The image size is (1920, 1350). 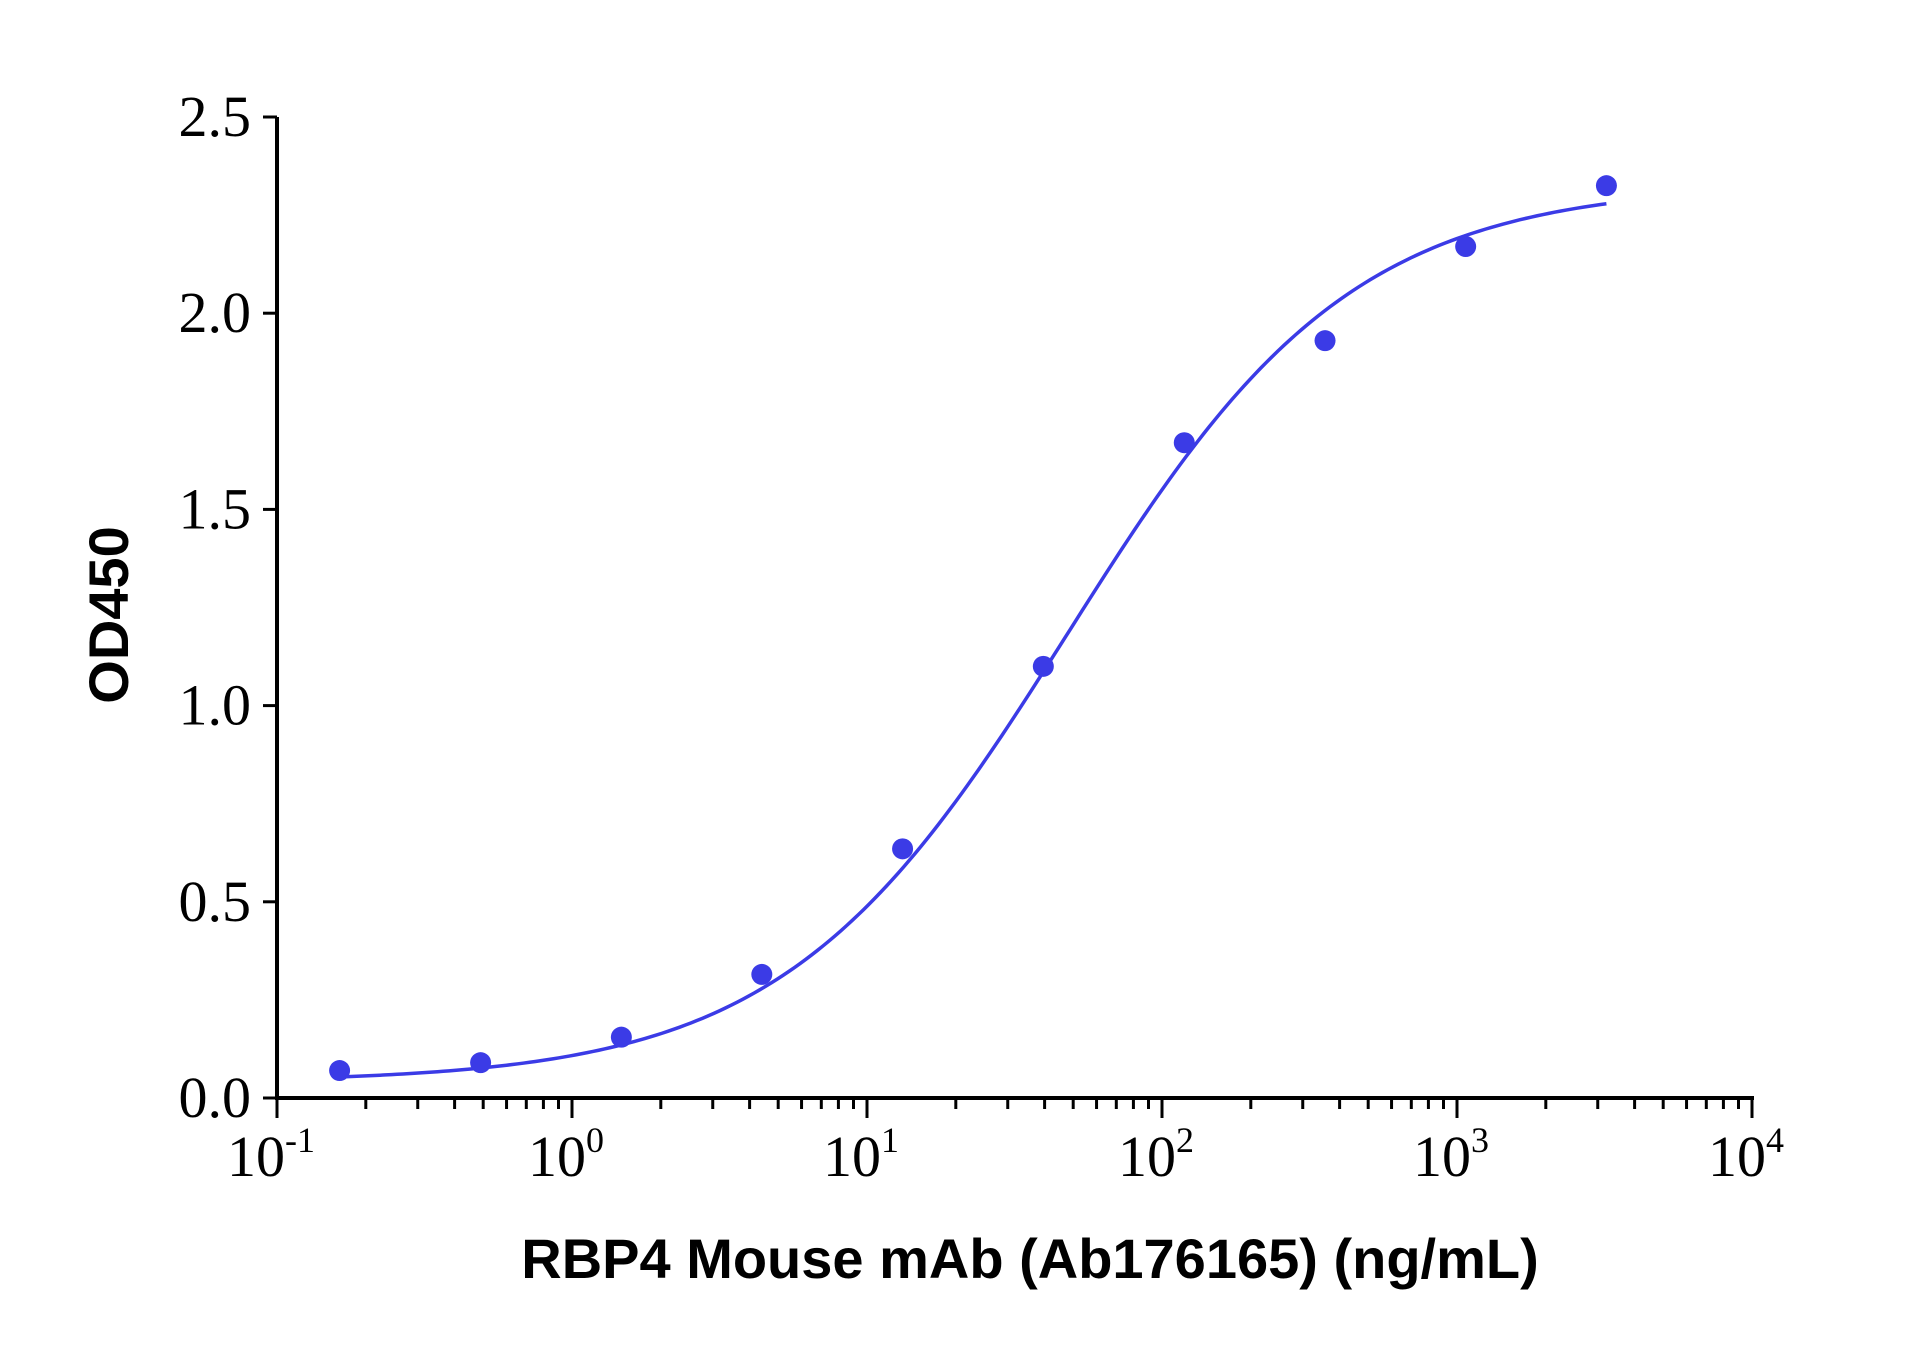 What do you see at coordinates (215, 508) in the screenshot?
I see `y-tick-label: 1.5` at bounding box center [215, 508].